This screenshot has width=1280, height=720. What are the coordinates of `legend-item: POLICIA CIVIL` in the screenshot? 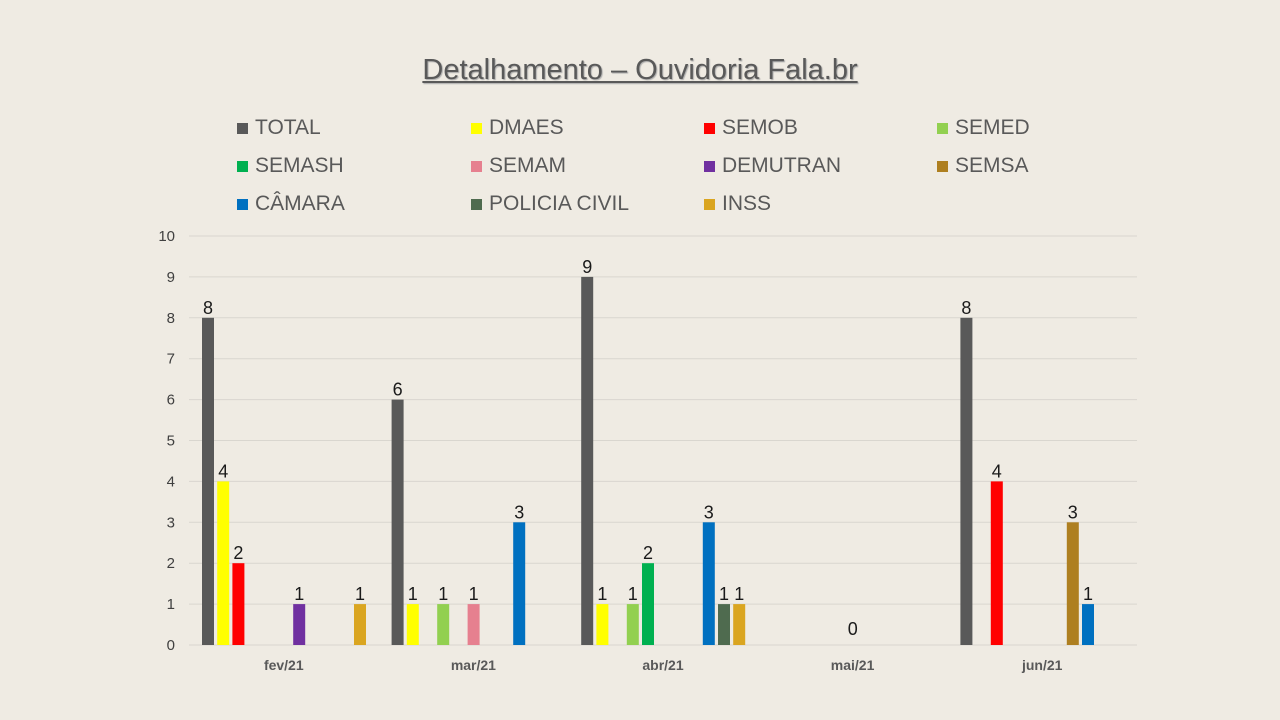 It's located at (550, 204).